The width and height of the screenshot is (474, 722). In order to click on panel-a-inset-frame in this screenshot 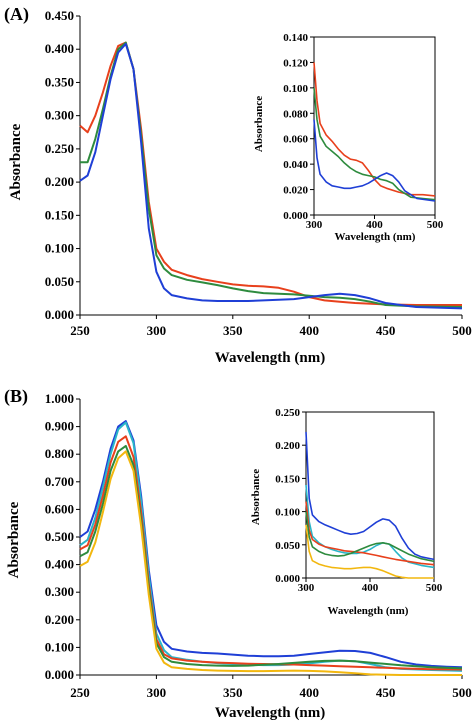, I will do `click(374, 126)`.